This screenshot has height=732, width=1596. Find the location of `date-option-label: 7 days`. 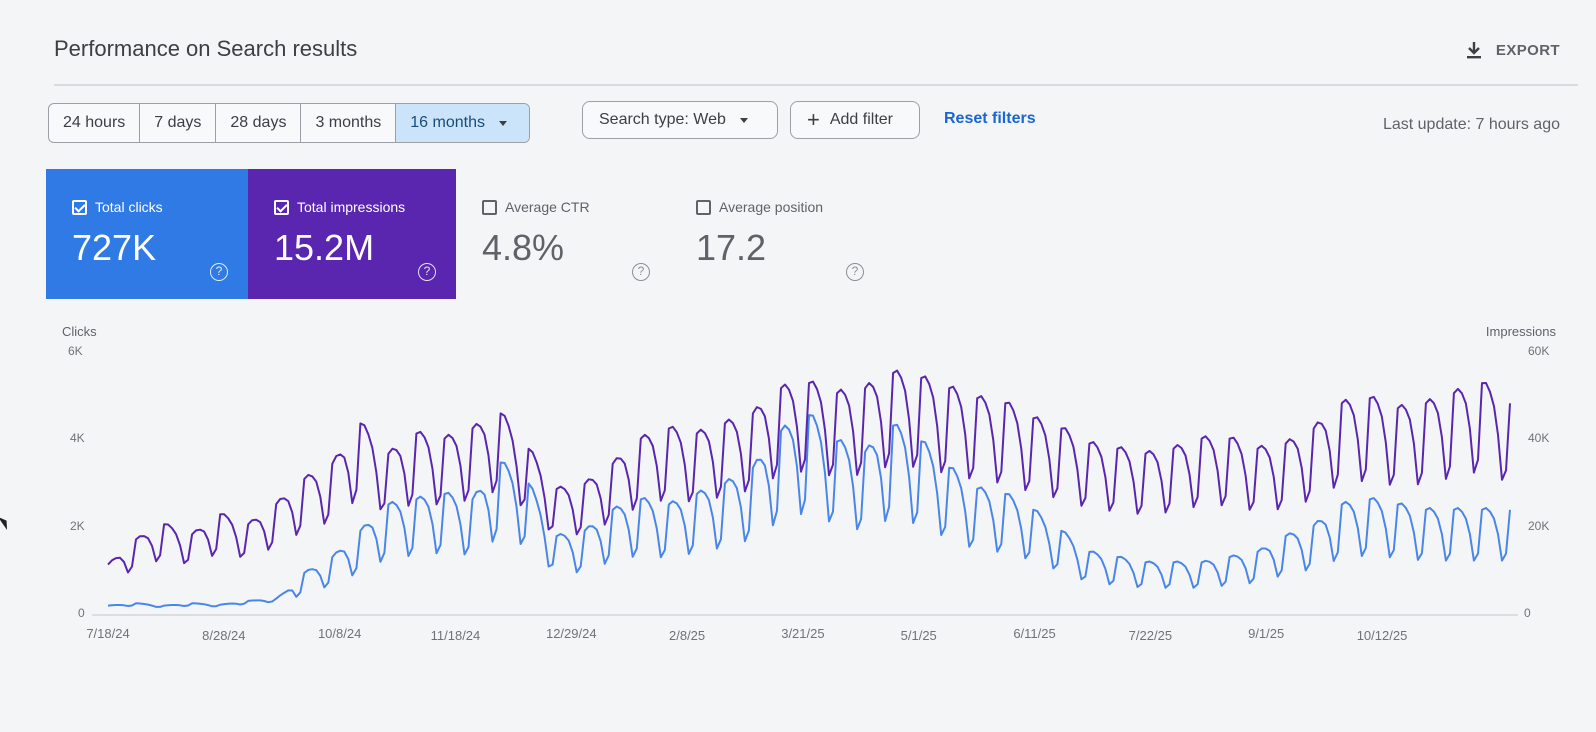

date-option-label: 7 days is located at coordinates (178, 122).